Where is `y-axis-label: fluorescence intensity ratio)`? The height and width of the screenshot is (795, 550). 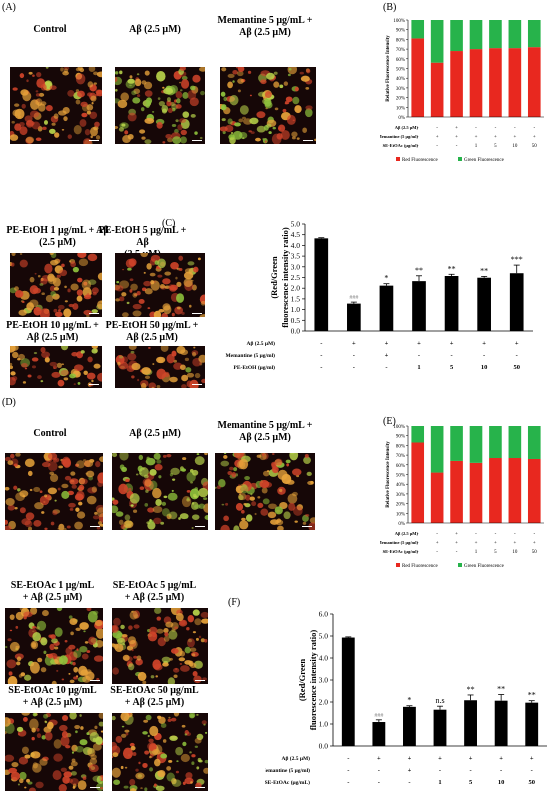
y-axis-label: fluorescence intensity ratio) is located at coordinates (313, 680).